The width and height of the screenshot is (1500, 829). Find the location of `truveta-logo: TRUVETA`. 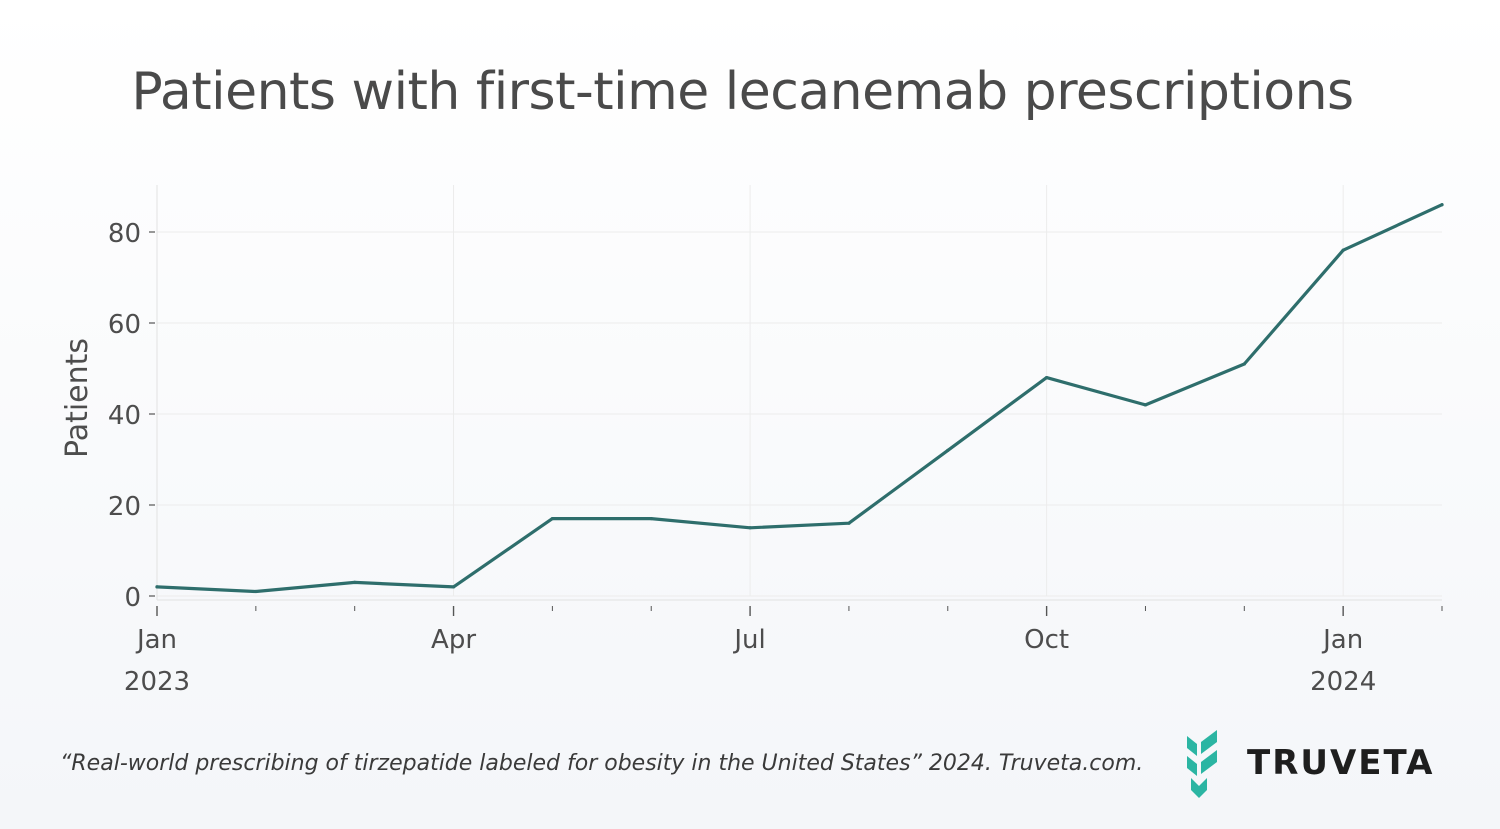

truveta-logo: TRUVETA is located at coordinates (1318, 763).